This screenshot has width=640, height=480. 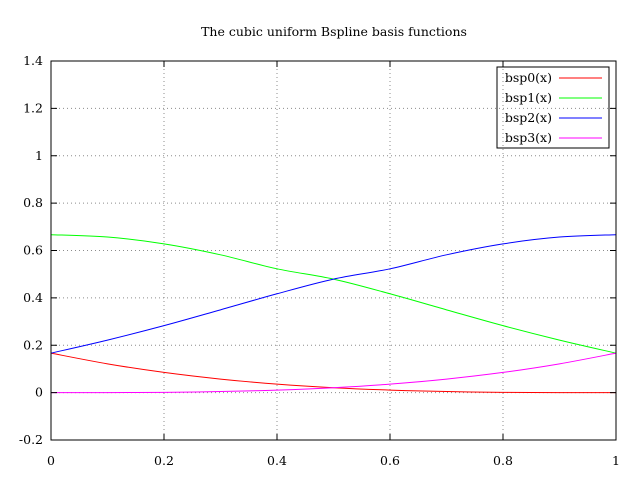 What do you see at coordinates (277, 460) in the screenshot?
I see `x-tick-label: 0.4` at bounding box center [277, 460].